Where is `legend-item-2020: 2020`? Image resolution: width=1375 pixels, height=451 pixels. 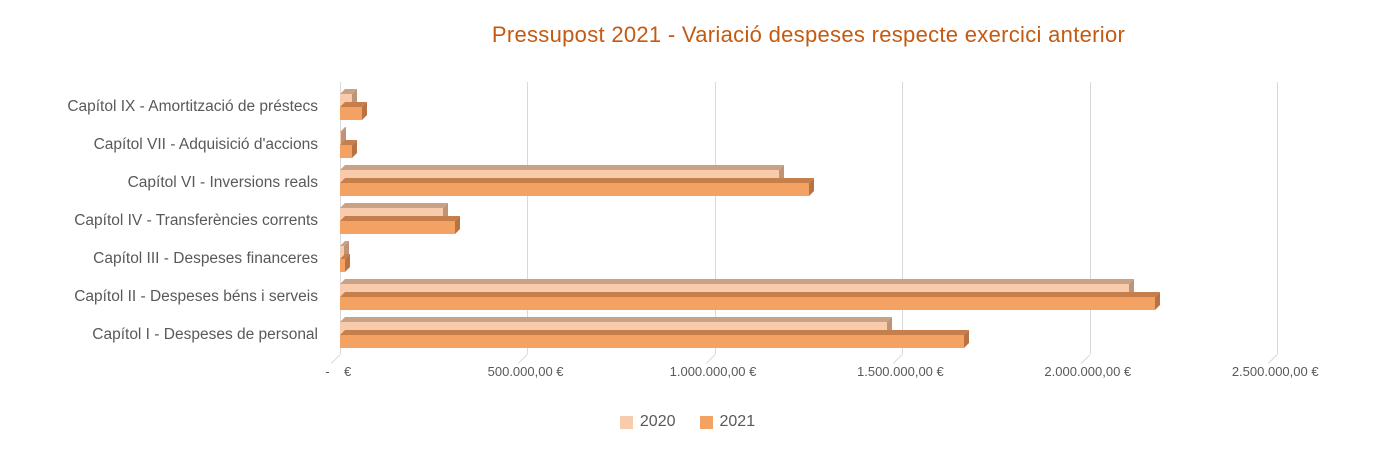 legend-item-2020: 2020 is located at coordinates (647, 422).